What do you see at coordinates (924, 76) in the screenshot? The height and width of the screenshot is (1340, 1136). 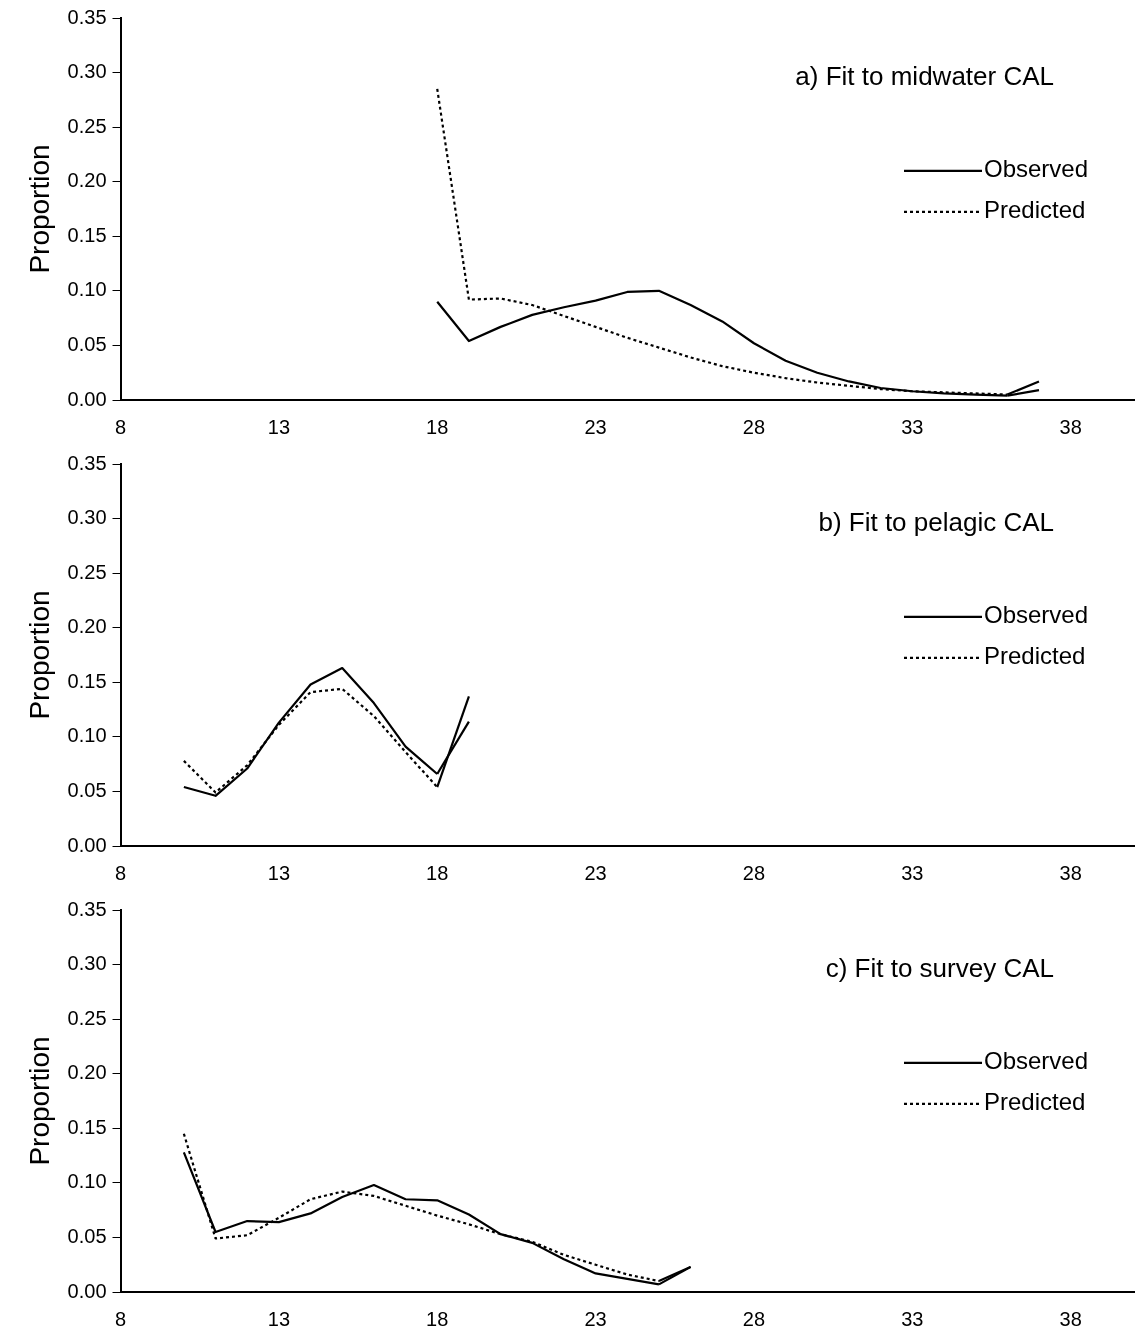 I see `text: a) Fit to midwater CAL` at bounding box center [924, 76].